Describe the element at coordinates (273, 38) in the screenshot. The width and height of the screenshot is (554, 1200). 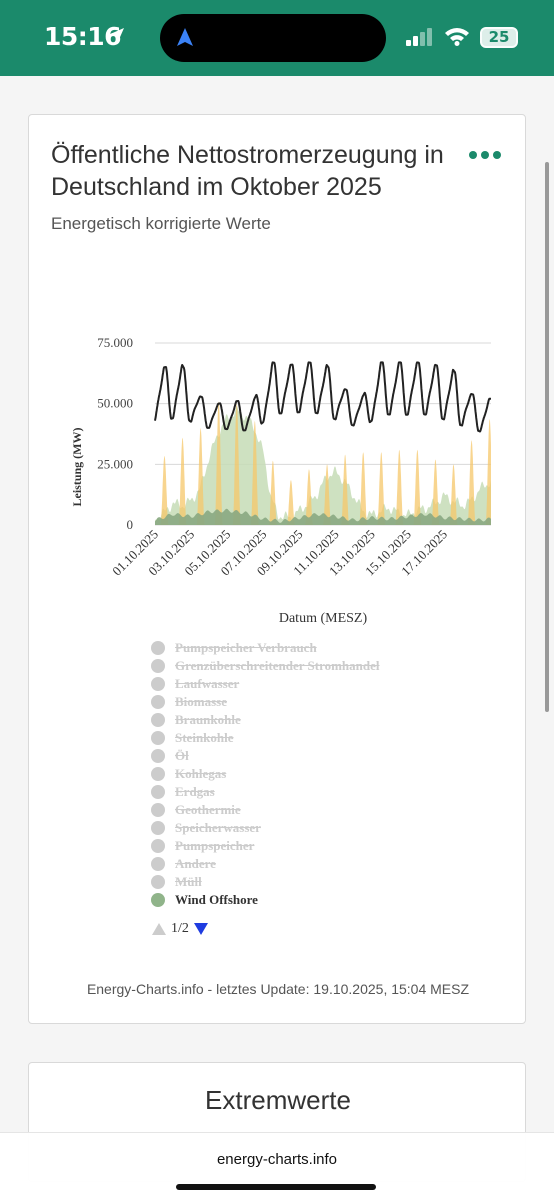
I see `dynamic-island` at that location.